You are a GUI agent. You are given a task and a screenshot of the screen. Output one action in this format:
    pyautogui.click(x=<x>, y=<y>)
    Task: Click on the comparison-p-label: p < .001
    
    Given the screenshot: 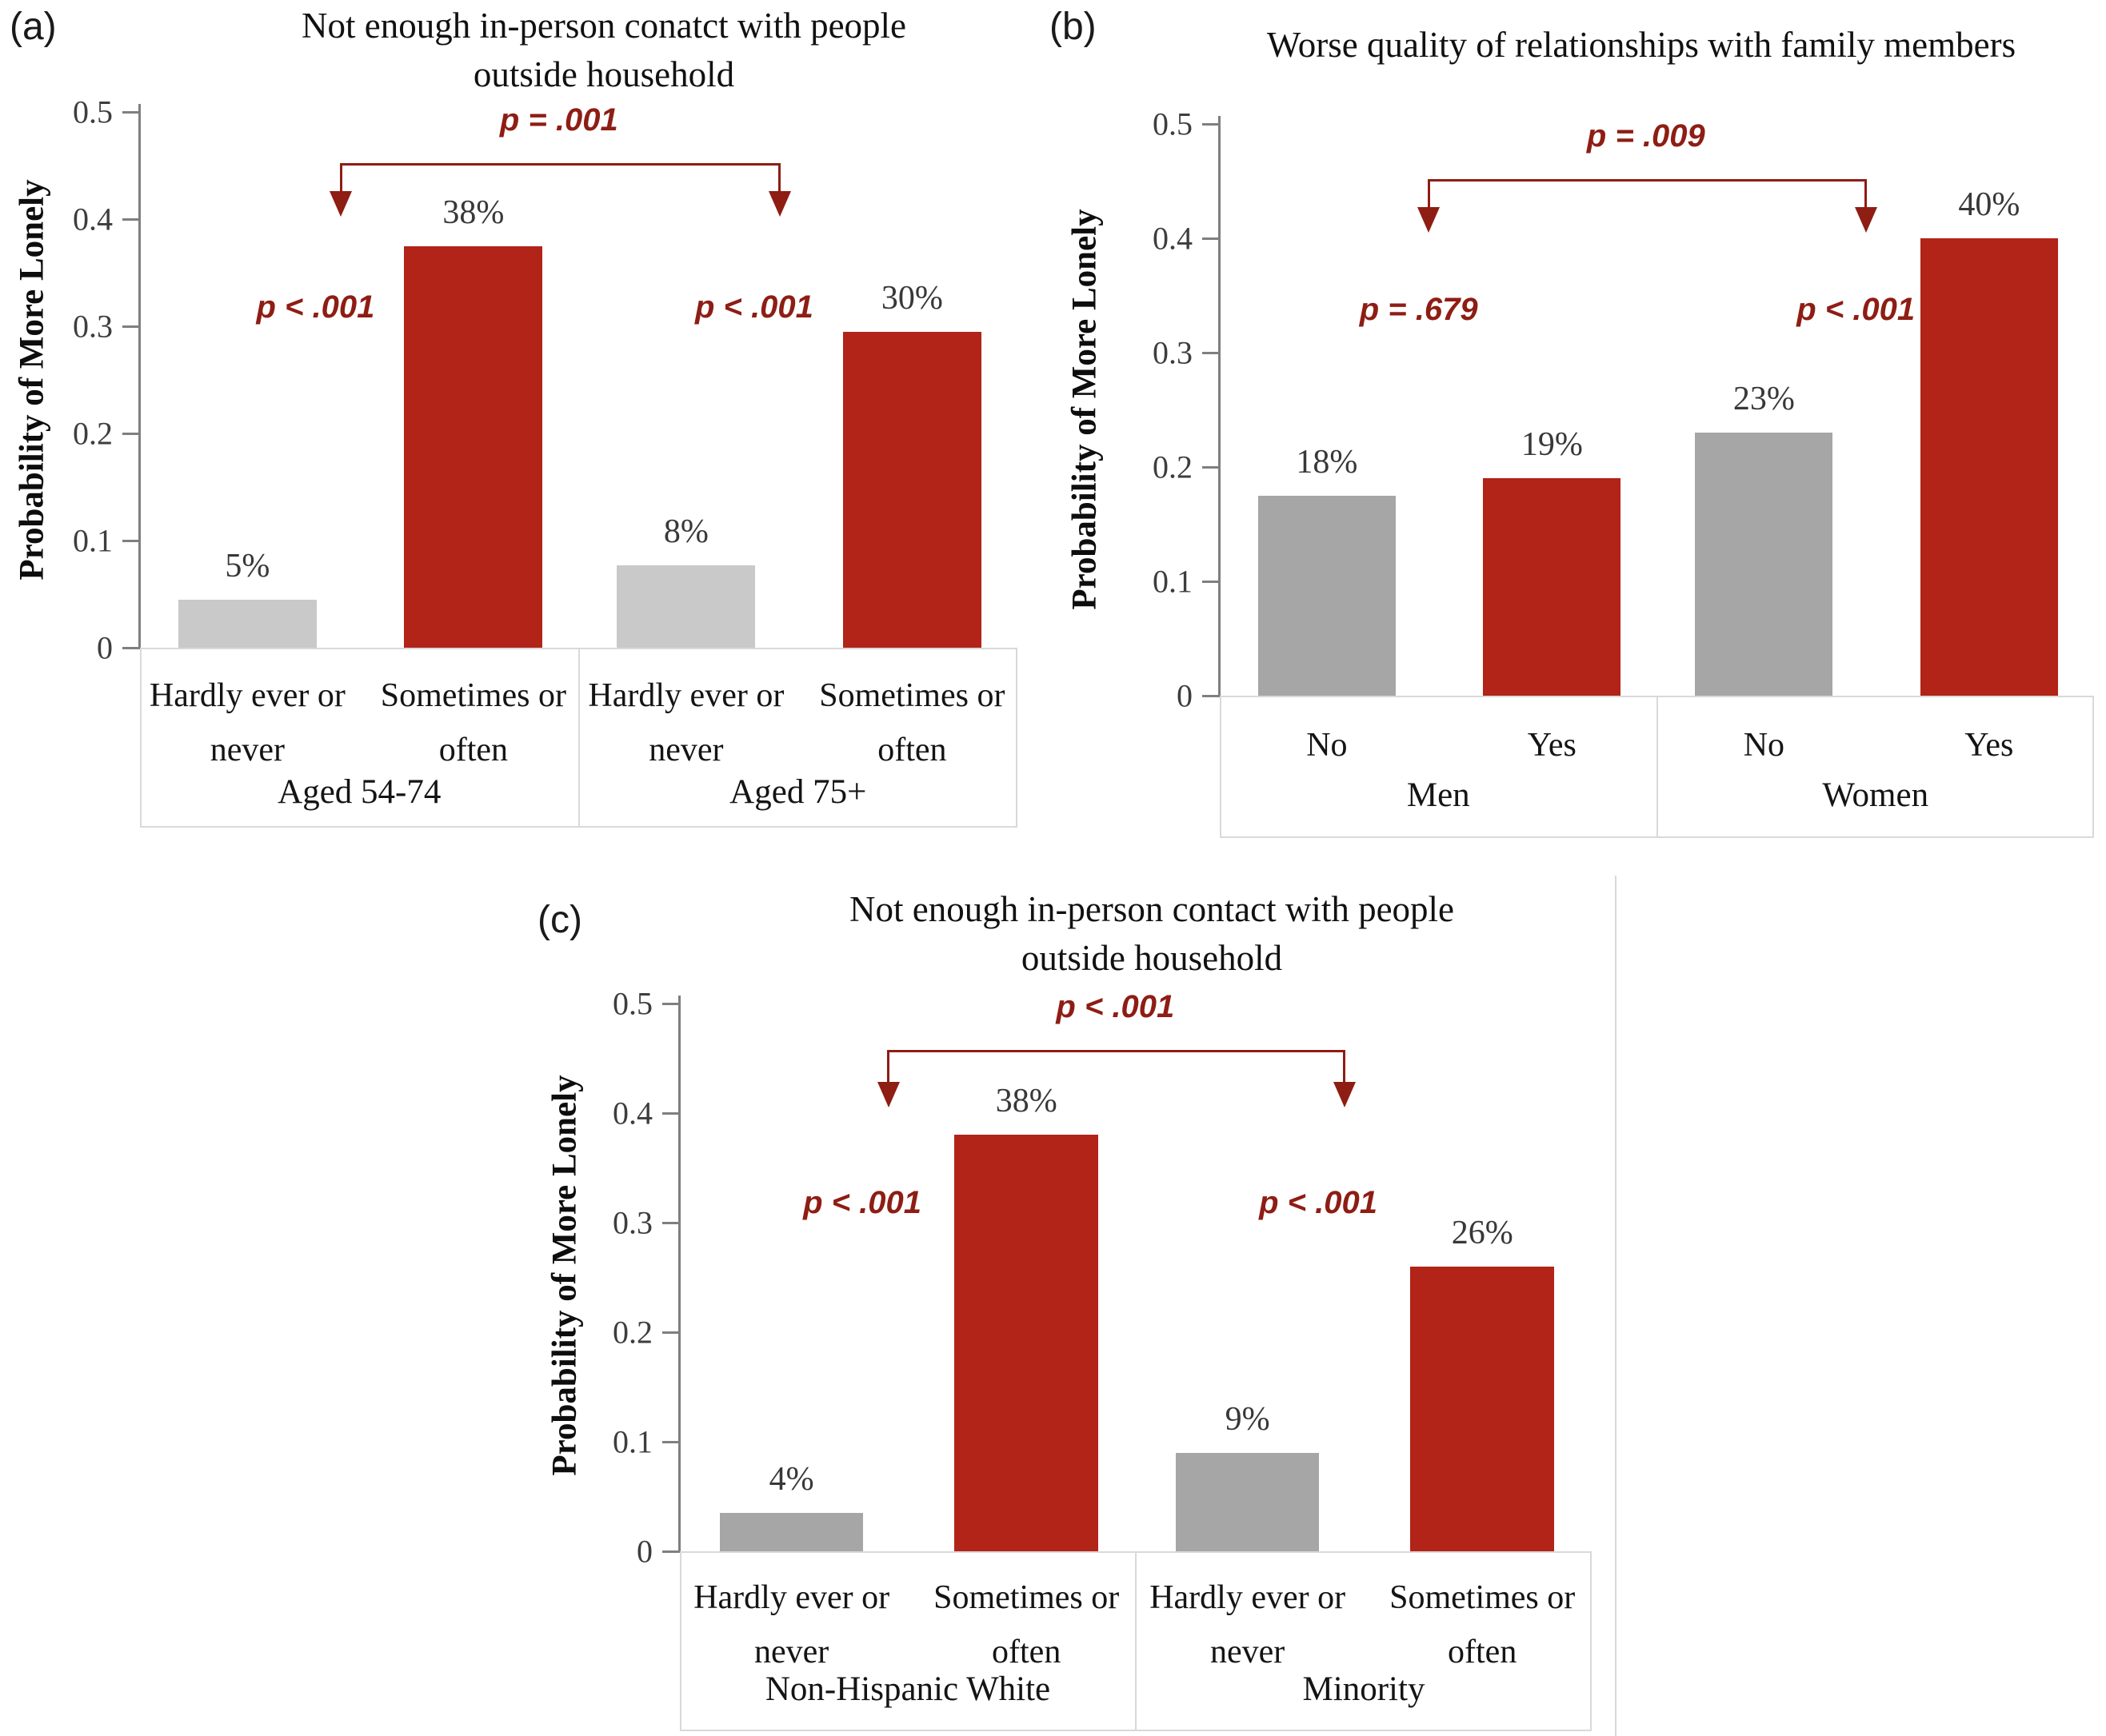 What is the action you would take?
    pyautogui.click(x=1115, y=1006)
    